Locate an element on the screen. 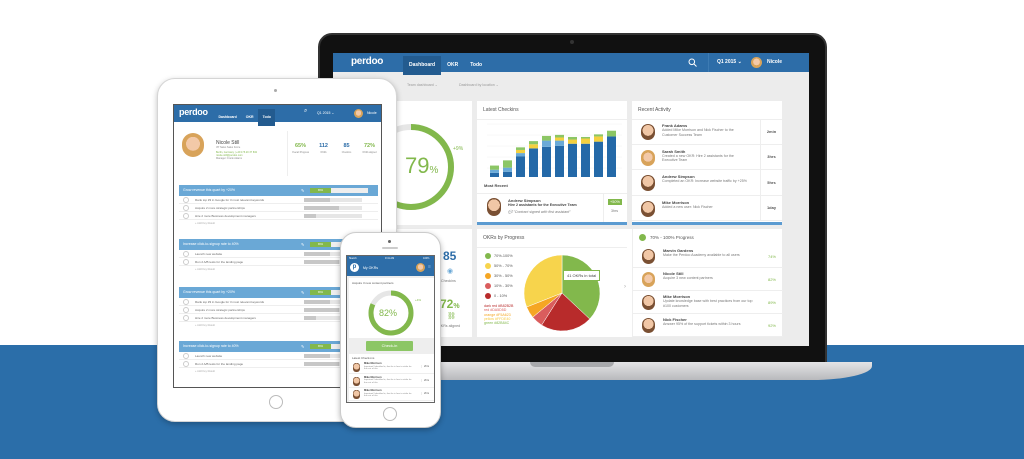  section-label: Latest Check-ins is located at coordinates (363, 358).